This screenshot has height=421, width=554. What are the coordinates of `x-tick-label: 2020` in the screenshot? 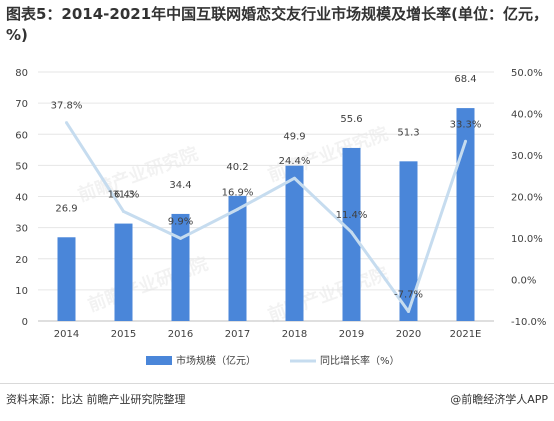 It's located at (408, 334).